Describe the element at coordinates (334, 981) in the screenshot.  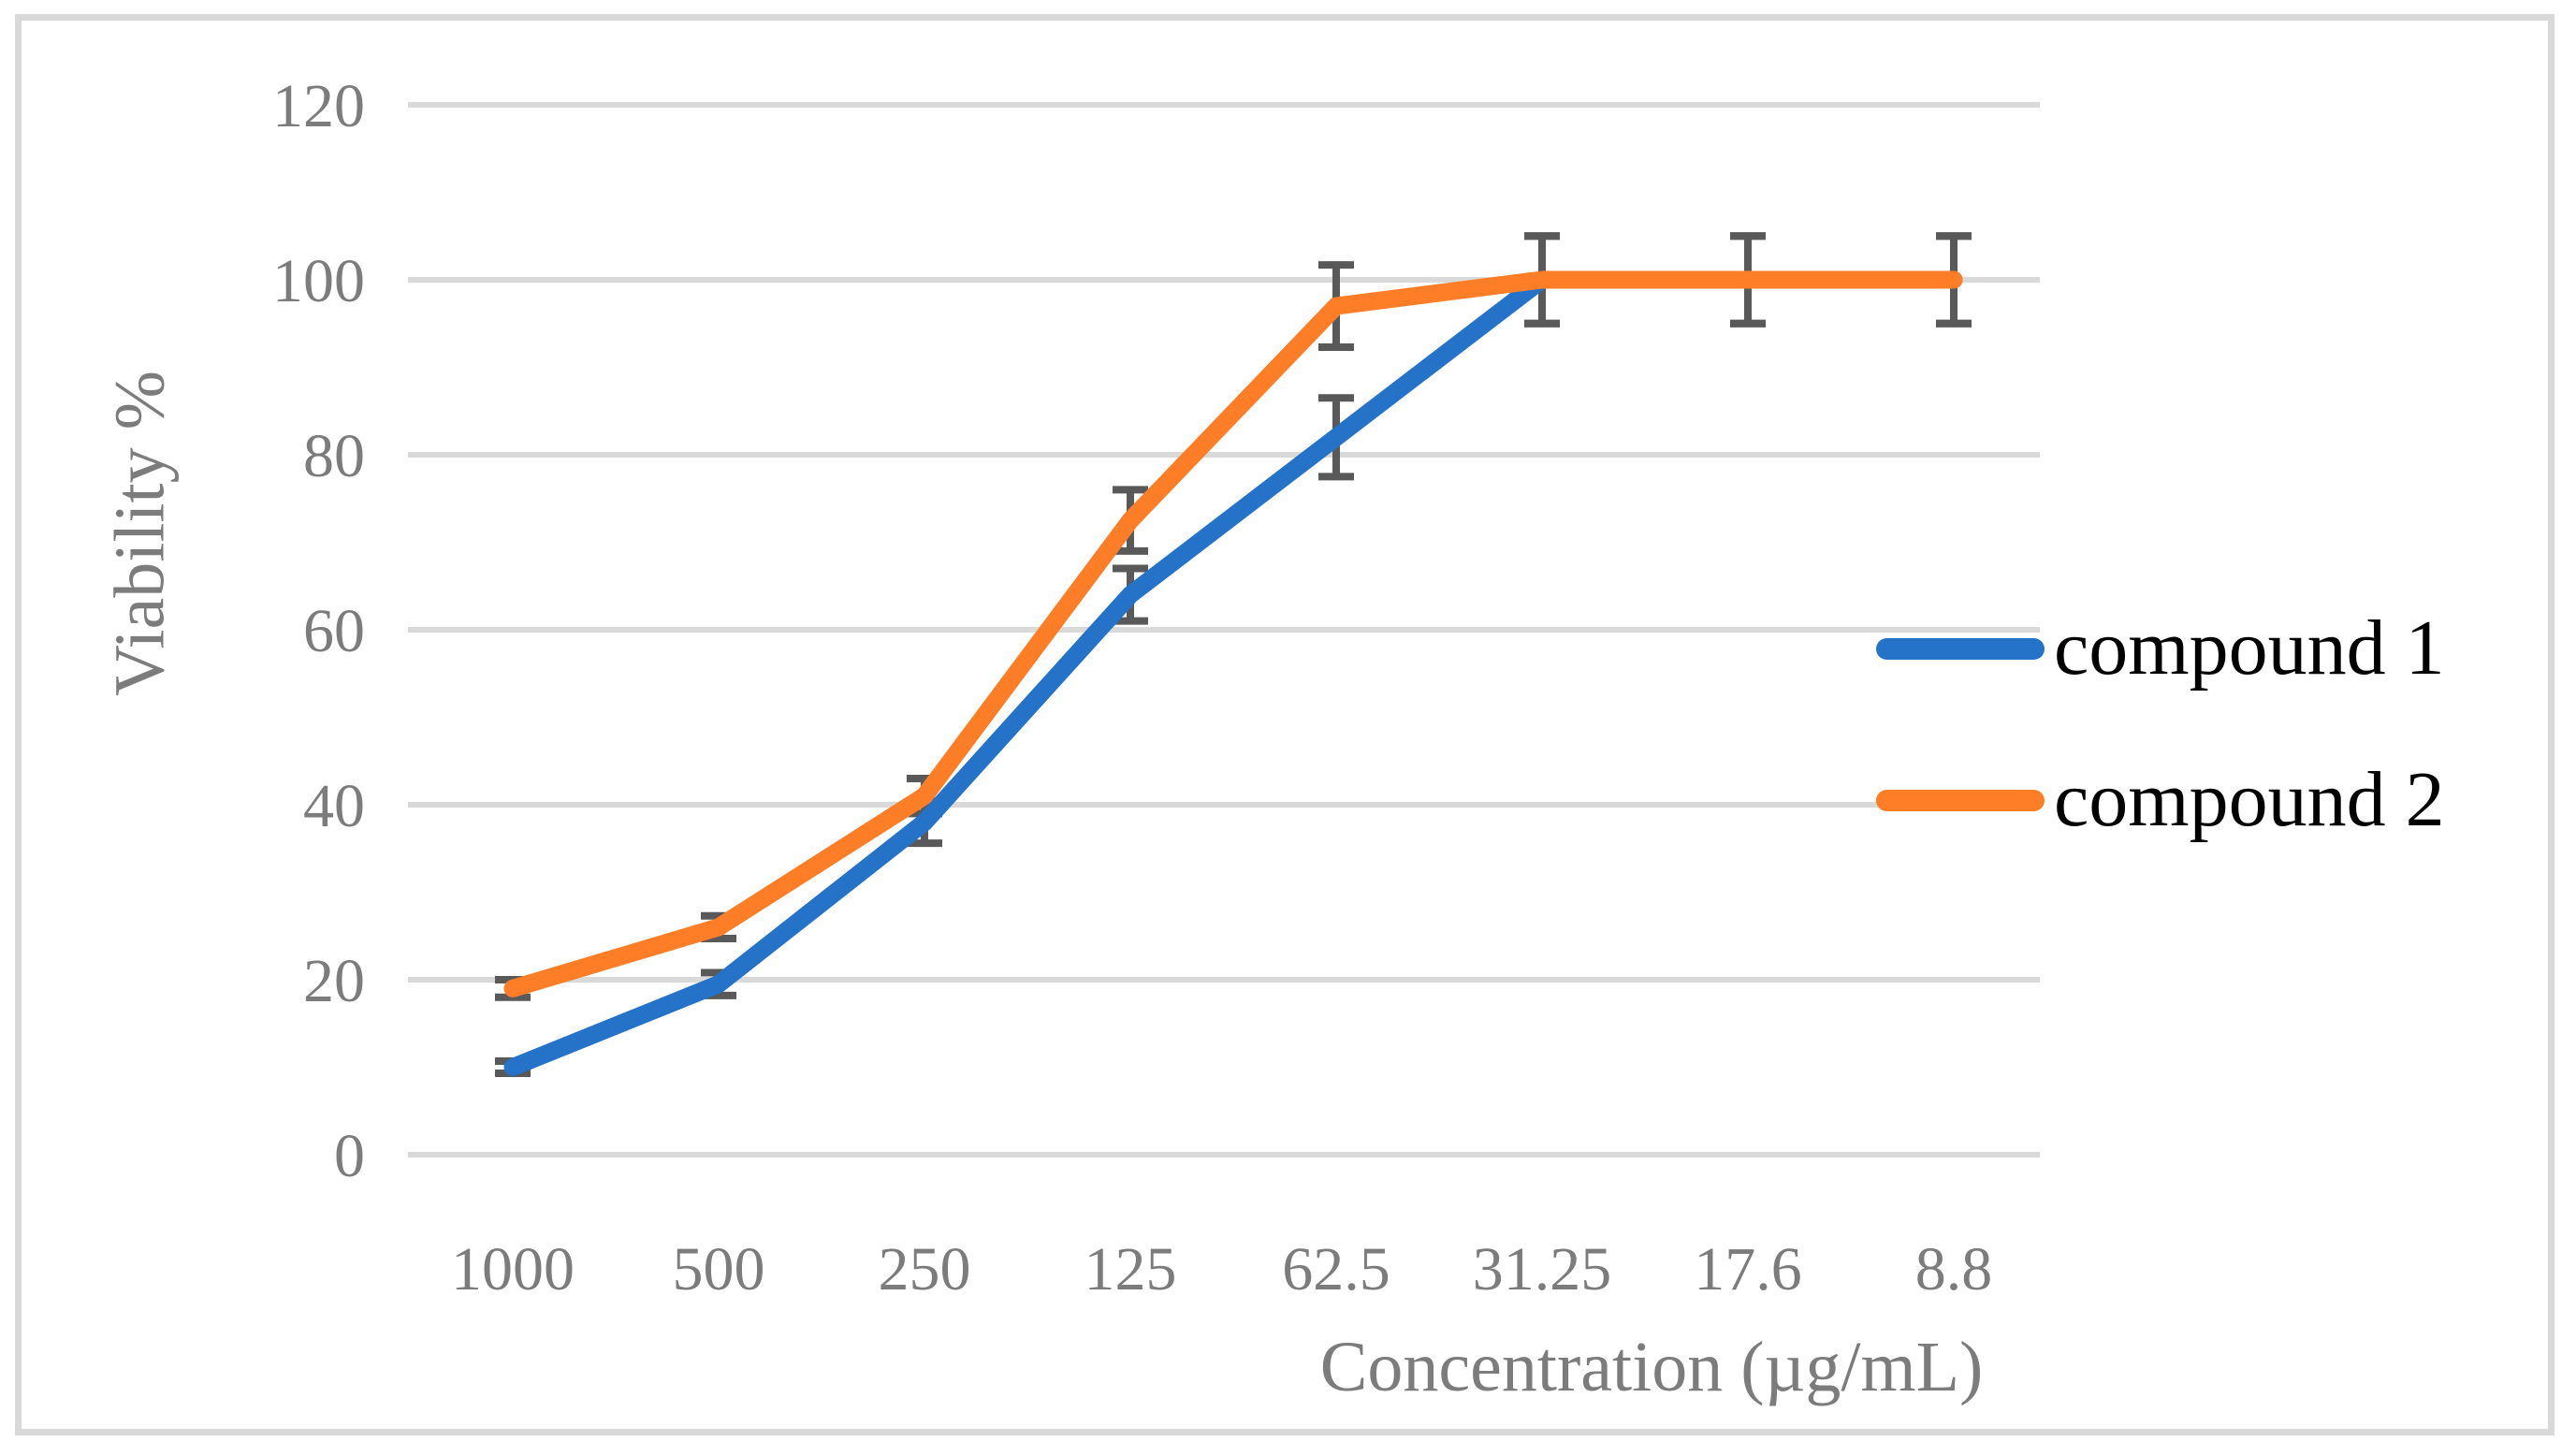
I see `y-tick-label-20: 20` at that location.